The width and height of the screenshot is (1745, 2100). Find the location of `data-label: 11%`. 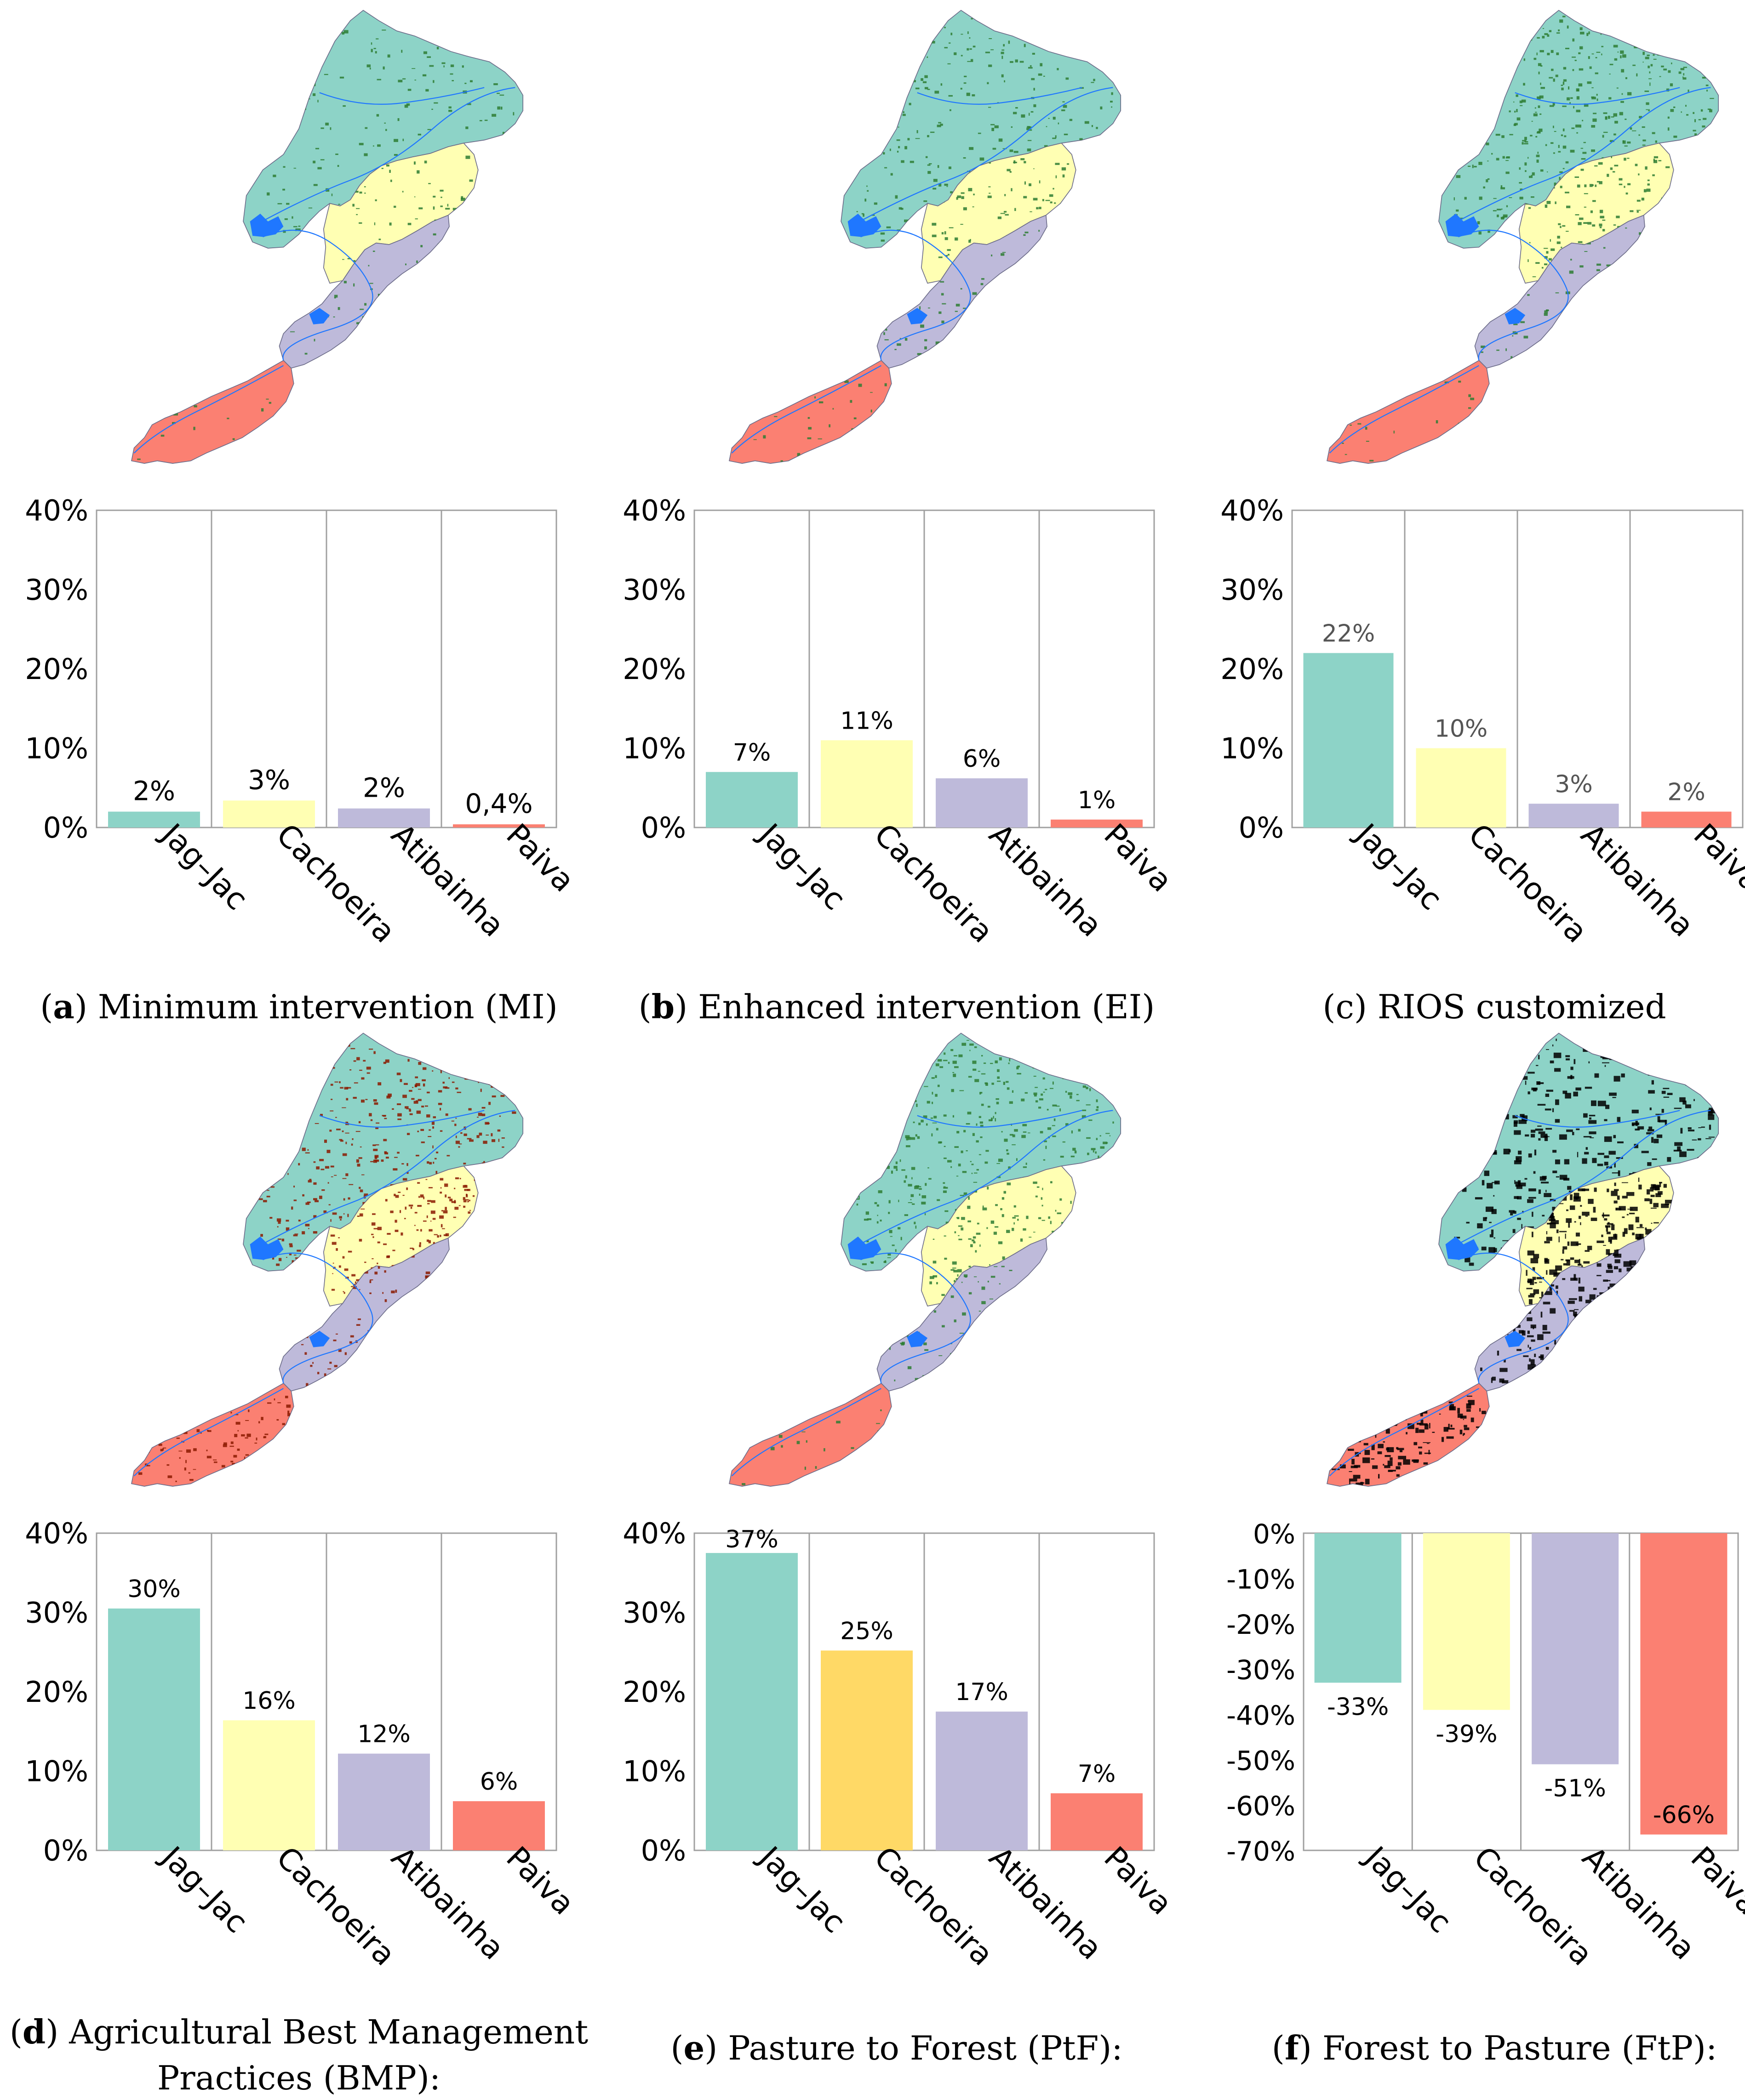

data-label: 11% is located at coordinates (866, 721).